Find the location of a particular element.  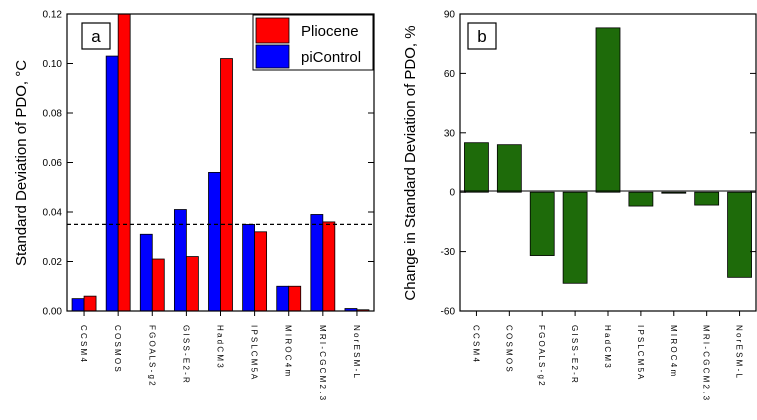

bar-a-picontrol-cosmos is located at coordinates (112, 183).